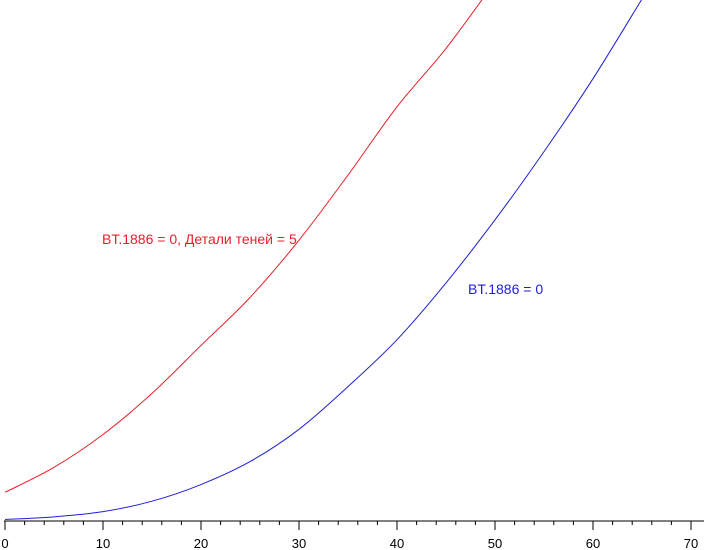 This screenshot has height=550, width=704. I want to click on x-tick-label: 60, so click(593, 543).